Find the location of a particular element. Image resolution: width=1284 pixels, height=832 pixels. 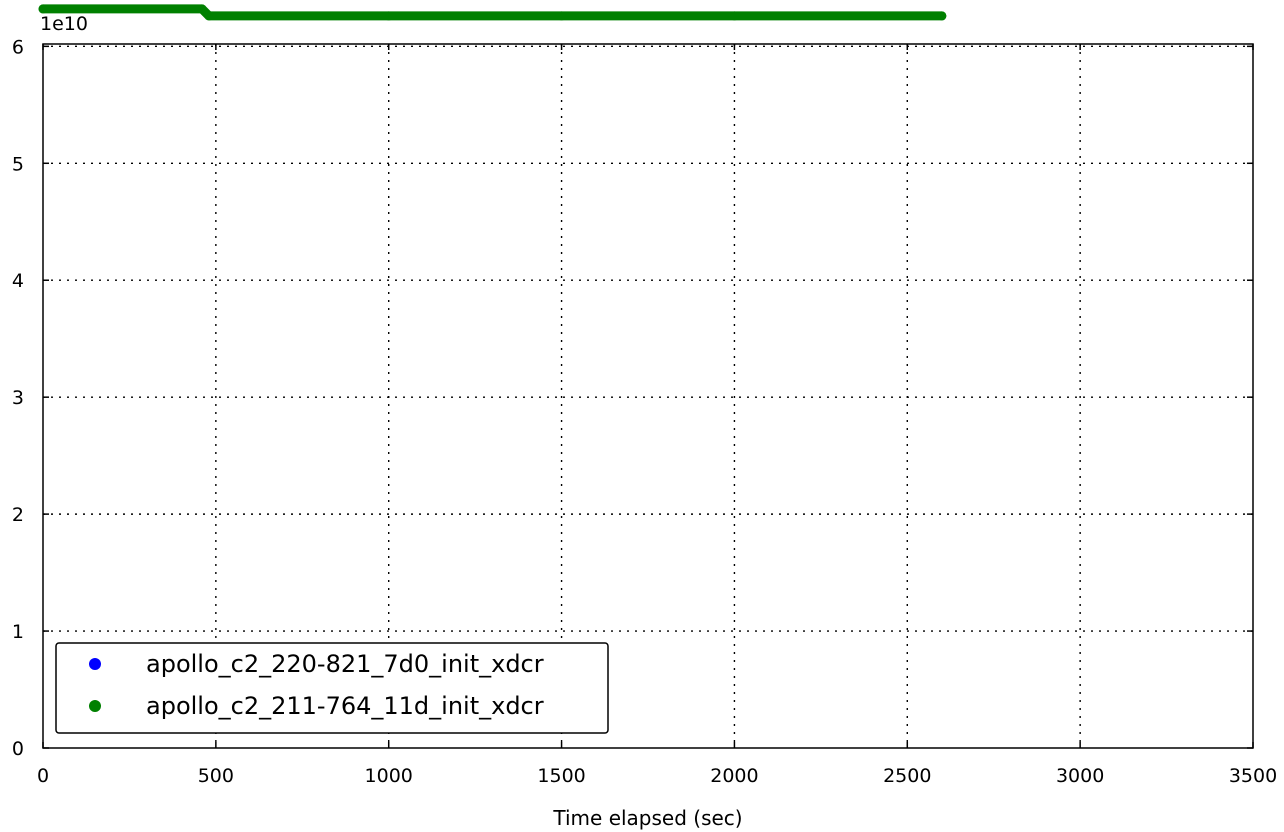

x-tick-label: 0 is located at coordinates (43, 776).